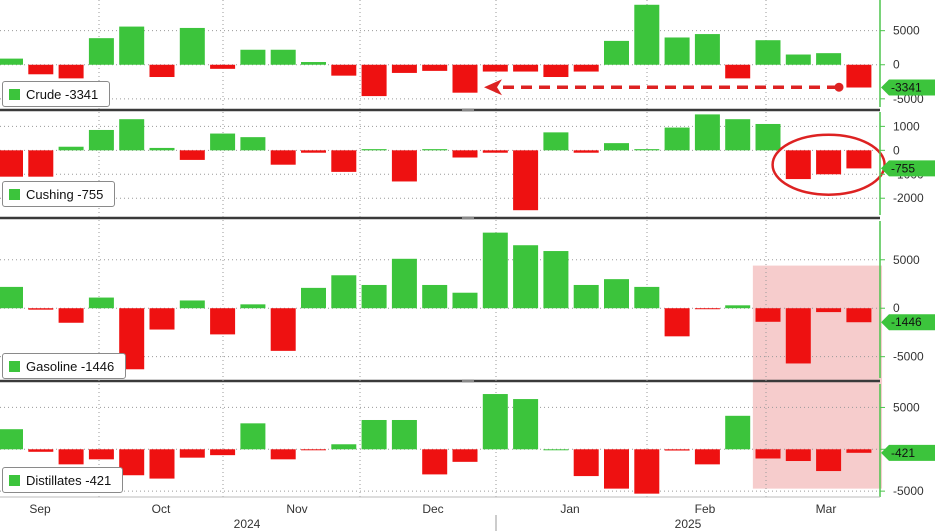 The image size is (937, 531). I want to click on legend-label-gasoline: Gasoline -1446, so click(70, 366).